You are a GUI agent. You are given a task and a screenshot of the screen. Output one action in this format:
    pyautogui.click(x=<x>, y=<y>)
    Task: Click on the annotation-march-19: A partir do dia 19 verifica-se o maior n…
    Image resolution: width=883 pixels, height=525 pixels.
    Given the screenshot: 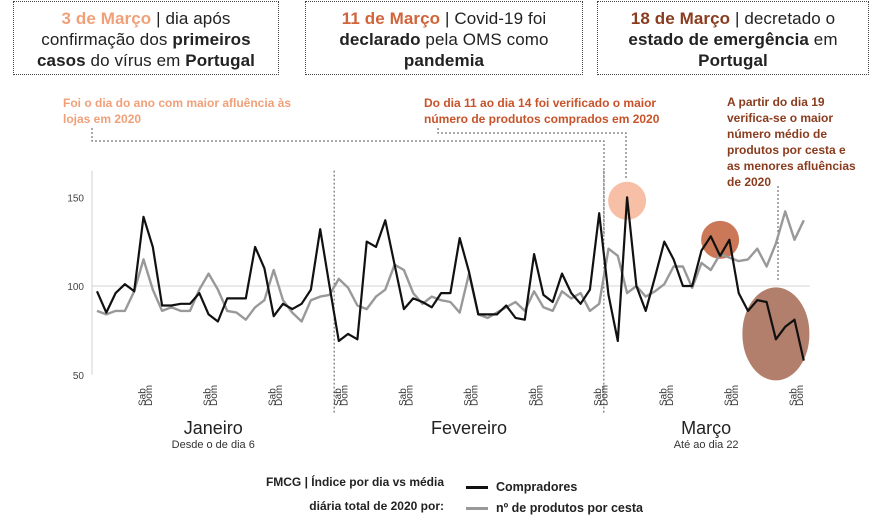 What is the action you would take?
    pyautogui.click(x=791, y=142)
    